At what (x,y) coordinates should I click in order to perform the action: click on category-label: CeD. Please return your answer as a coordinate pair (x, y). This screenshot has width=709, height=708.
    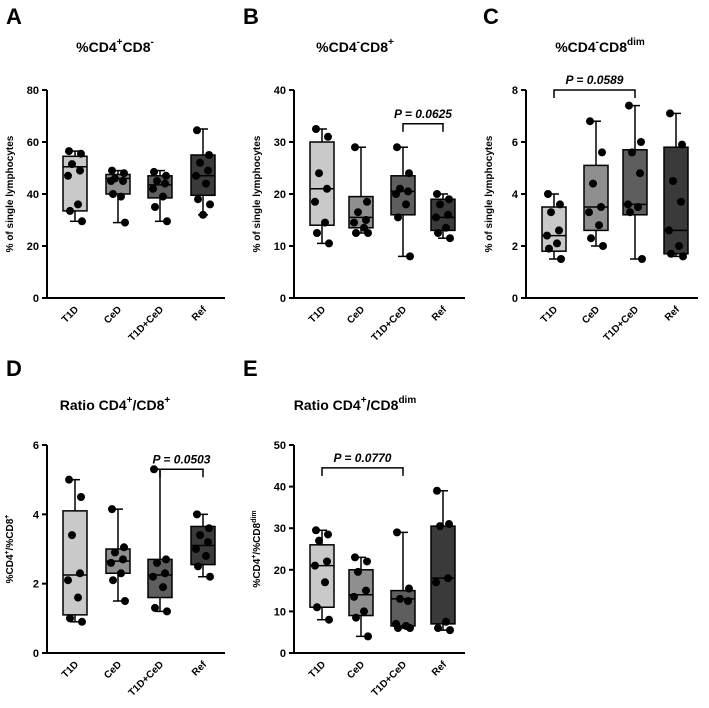
    Looking at the image, I should click on (113, 670).